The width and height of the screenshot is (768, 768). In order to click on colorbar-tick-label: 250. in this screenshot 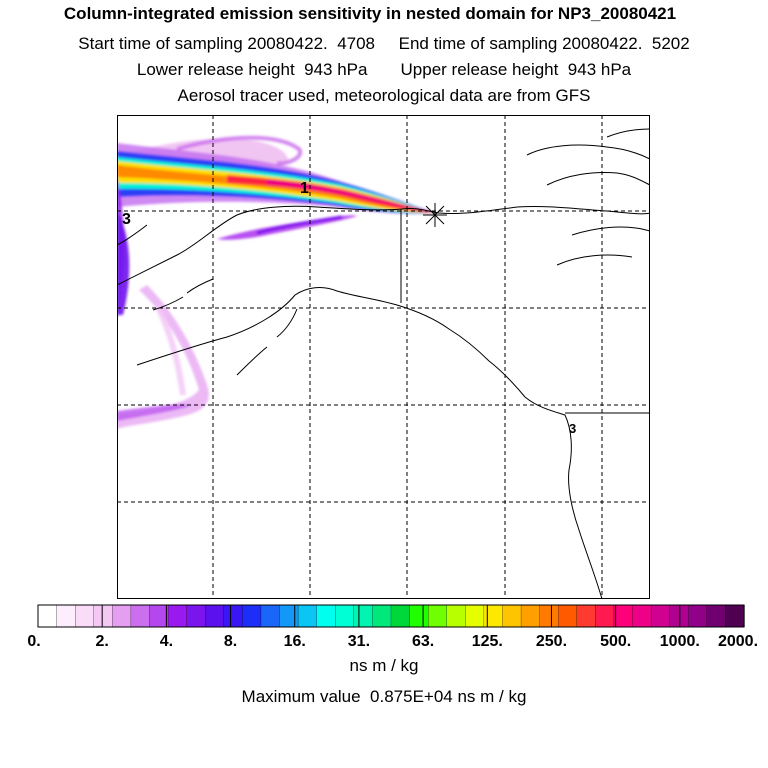, I will do `click(551, 641)`.